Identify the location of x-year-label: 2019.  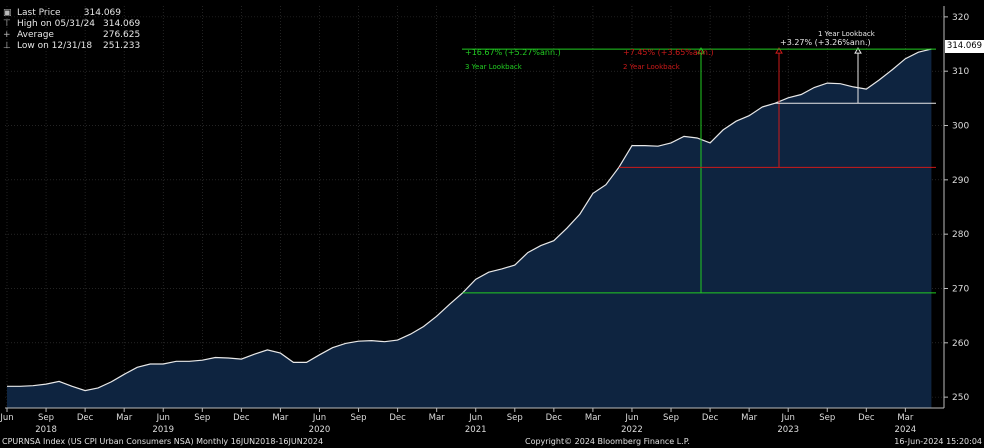
(163, 430).